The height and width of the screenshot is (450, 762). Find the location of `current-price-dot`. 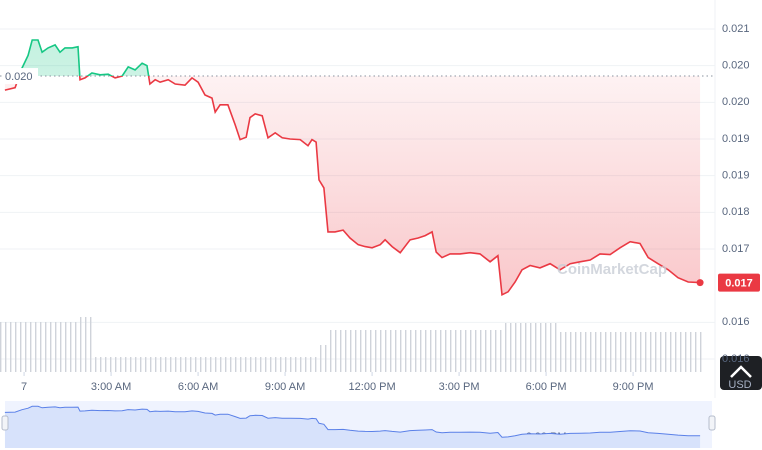

current-price-dot is located at coordinates (700, 283).